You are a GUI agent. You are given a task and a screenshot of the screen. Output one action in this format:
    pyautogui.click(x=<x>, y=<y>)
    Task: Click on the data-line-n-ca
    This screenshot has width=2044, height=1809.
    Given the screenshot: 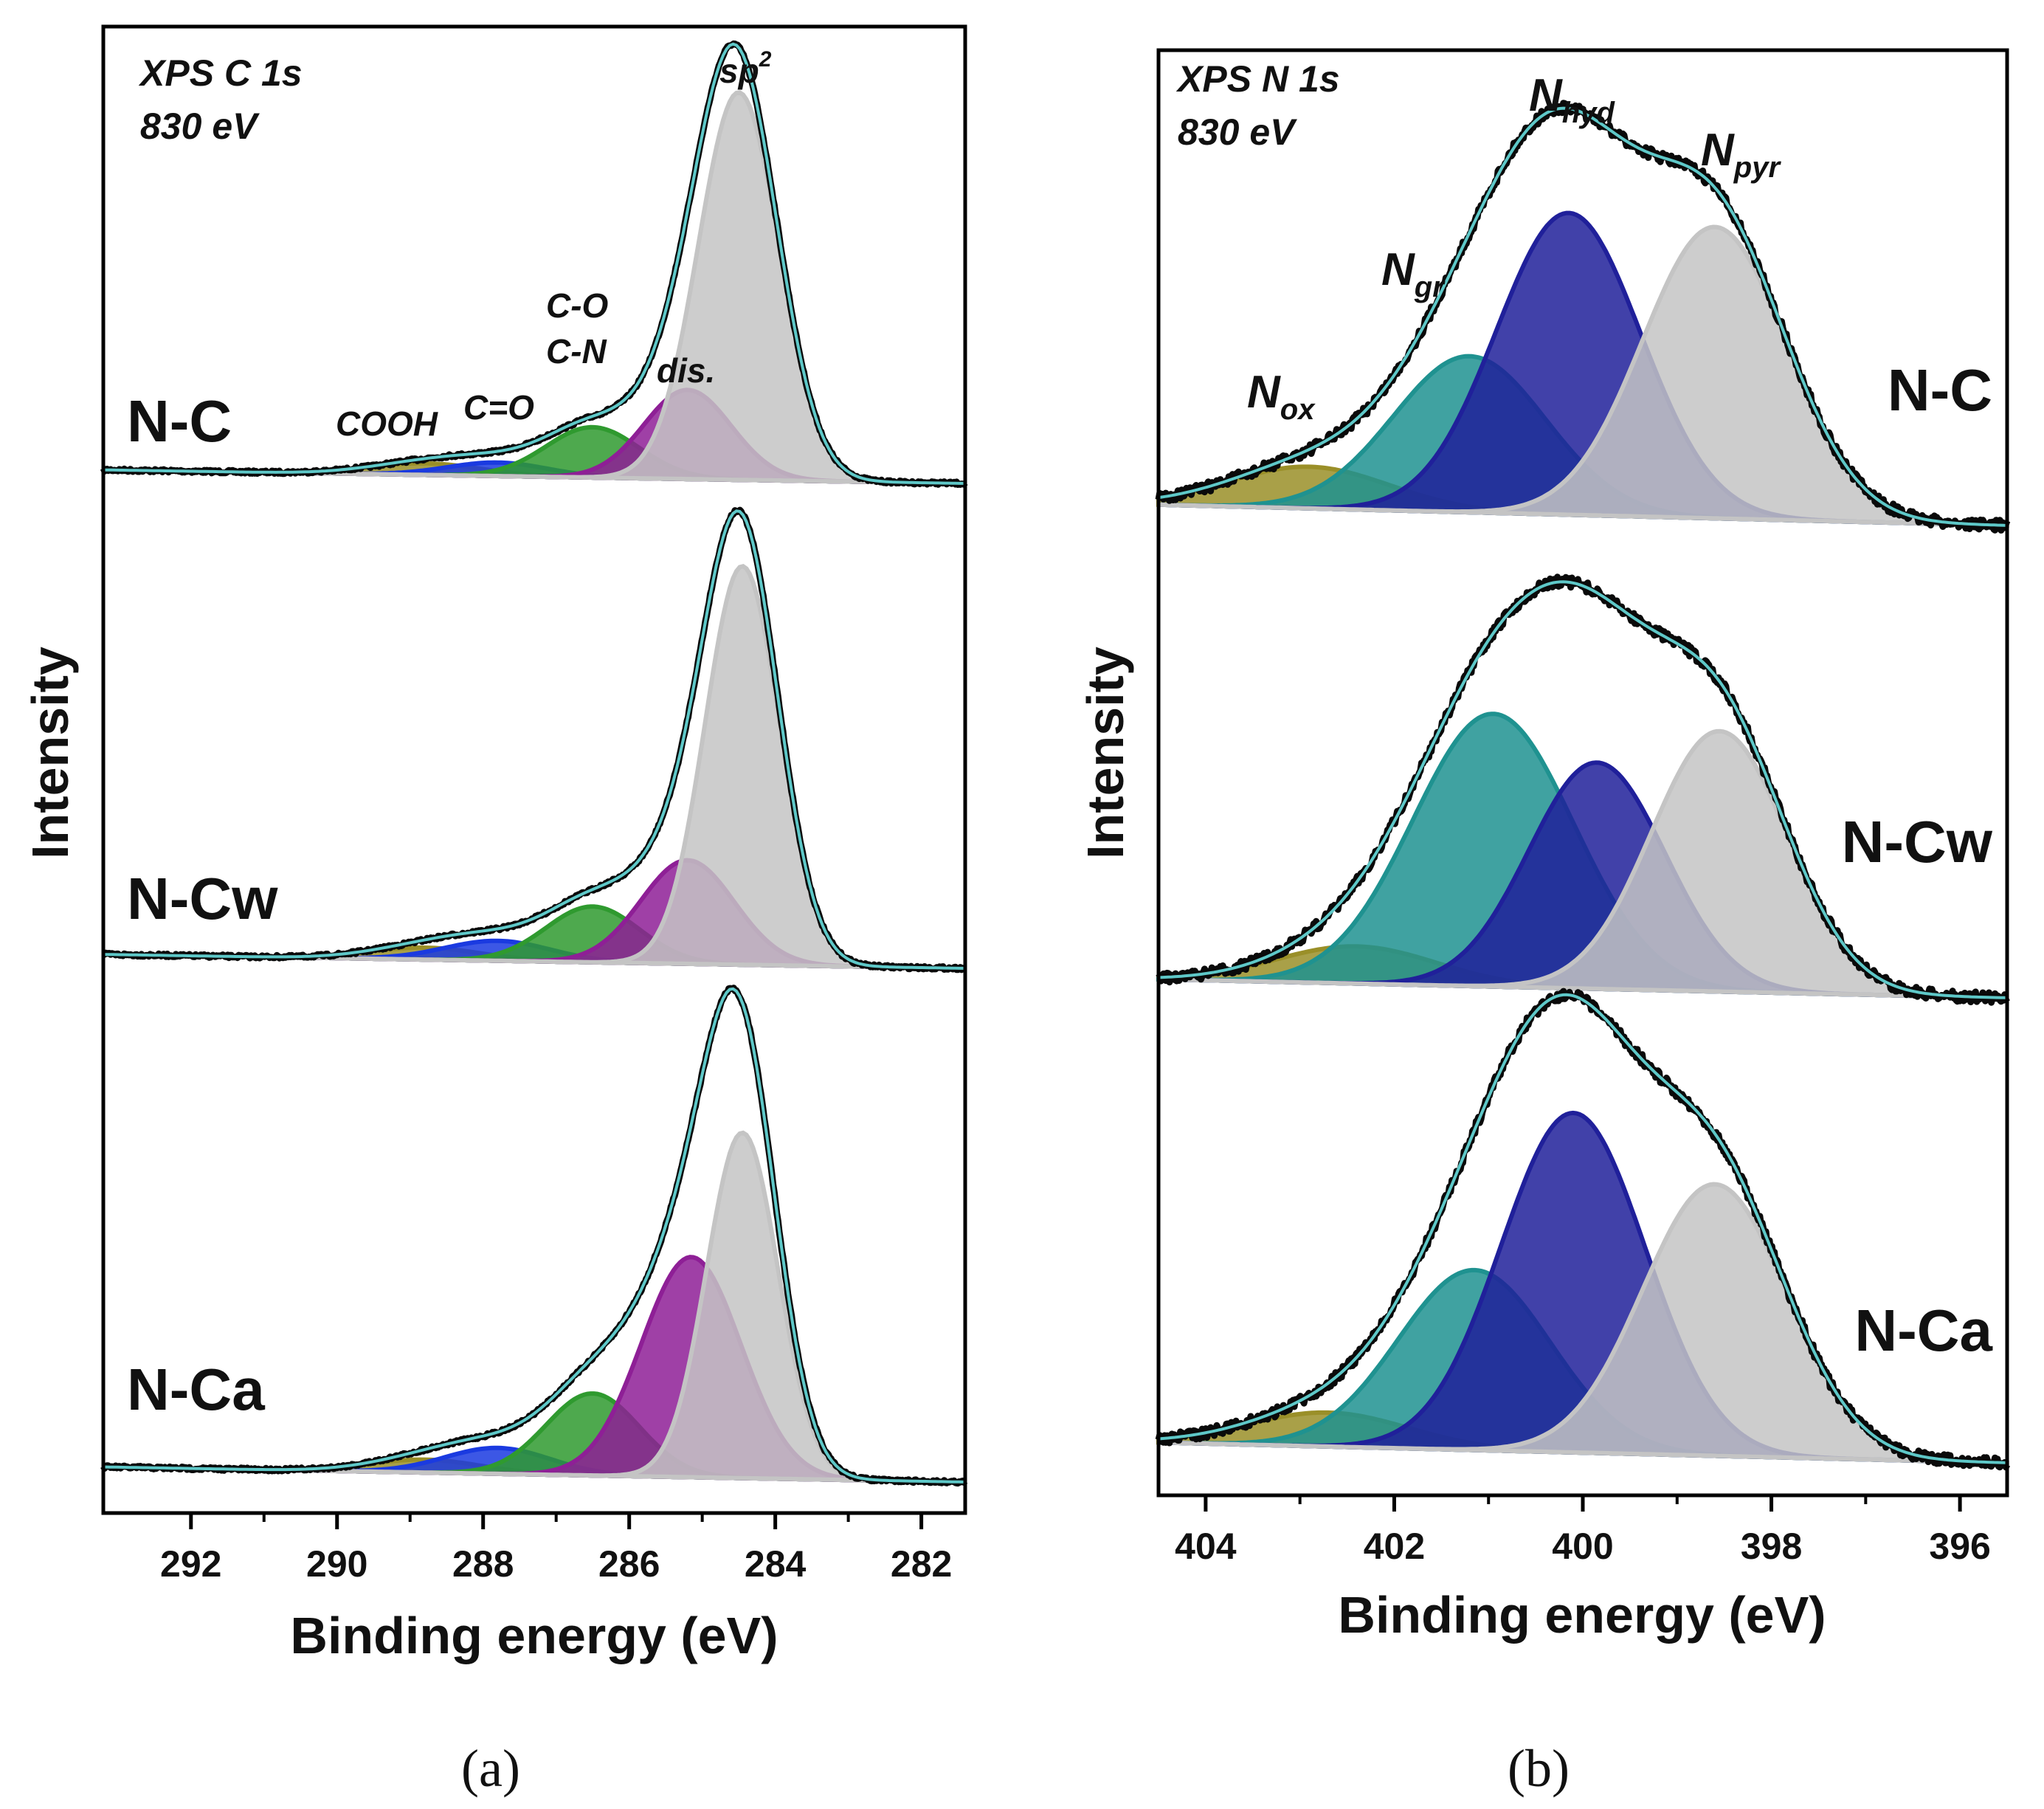 What is the action you would take?
    pyautogui.click(x=1583, y=1229)
    